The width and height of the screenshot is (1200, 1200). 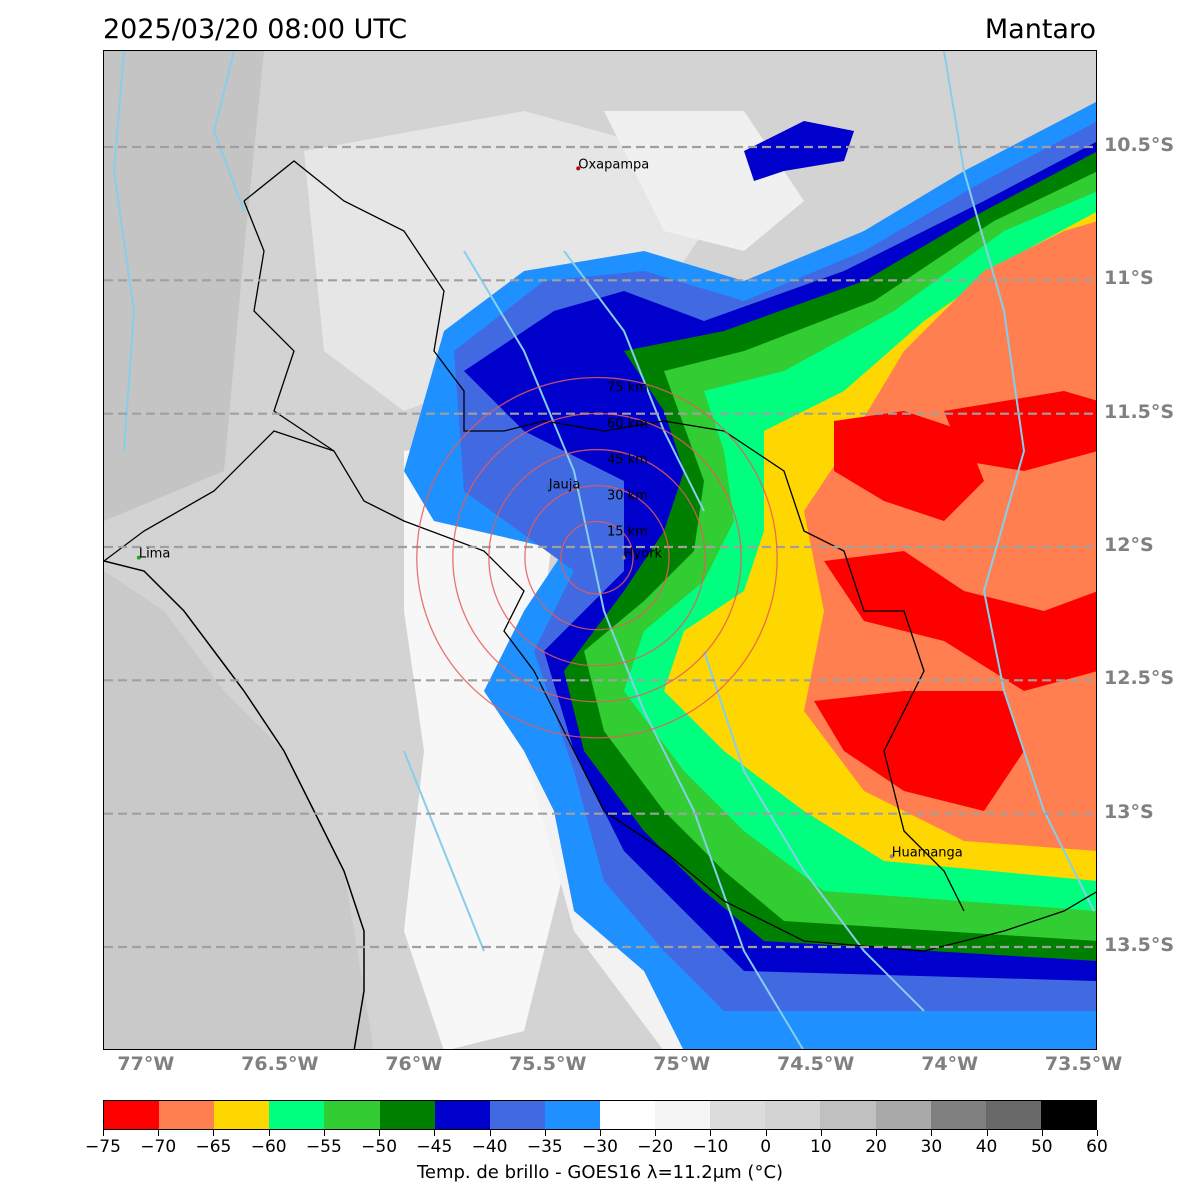 I want to click on longitude-label: 73.5°W, so click(x=1083, y=1064).